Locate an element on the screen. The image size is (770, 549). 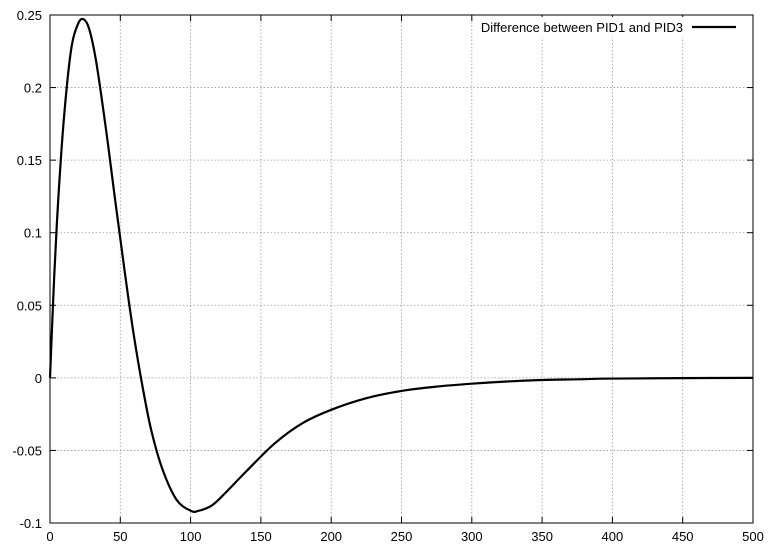
legend-background is located at coordinates (609, 27).